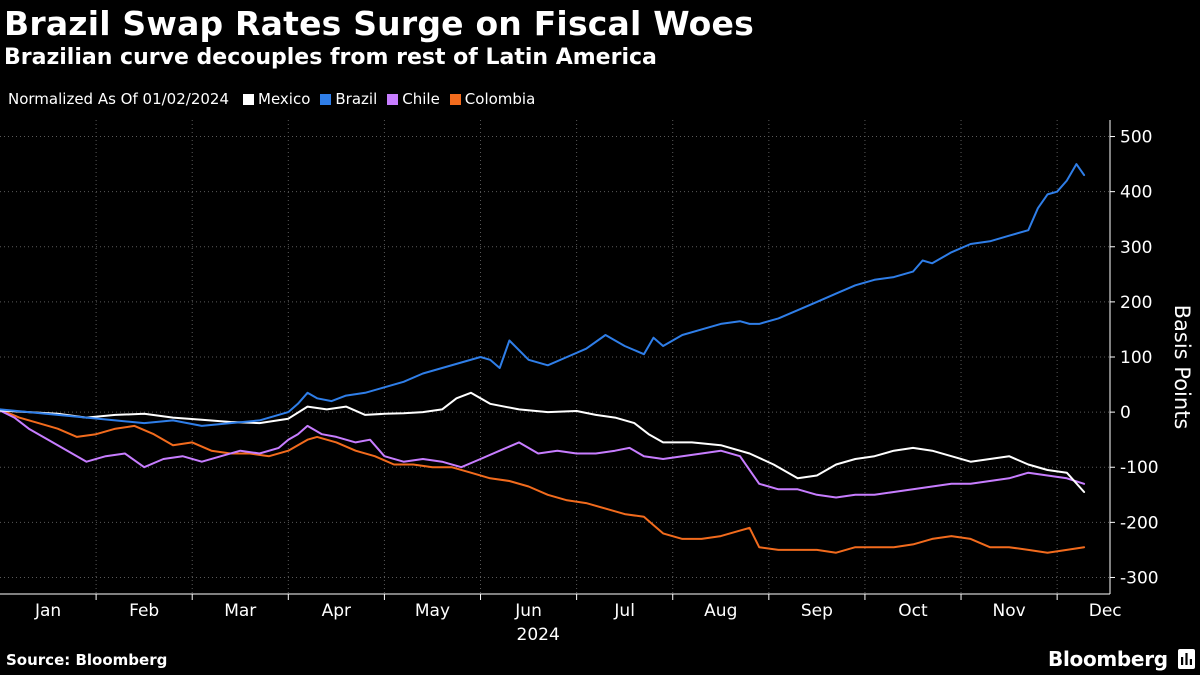 The width and height of the screenshot is (1200, 675). Describe the element at coordinates (543, 454) in the screenshot. I see `series-line-chile` at that location.